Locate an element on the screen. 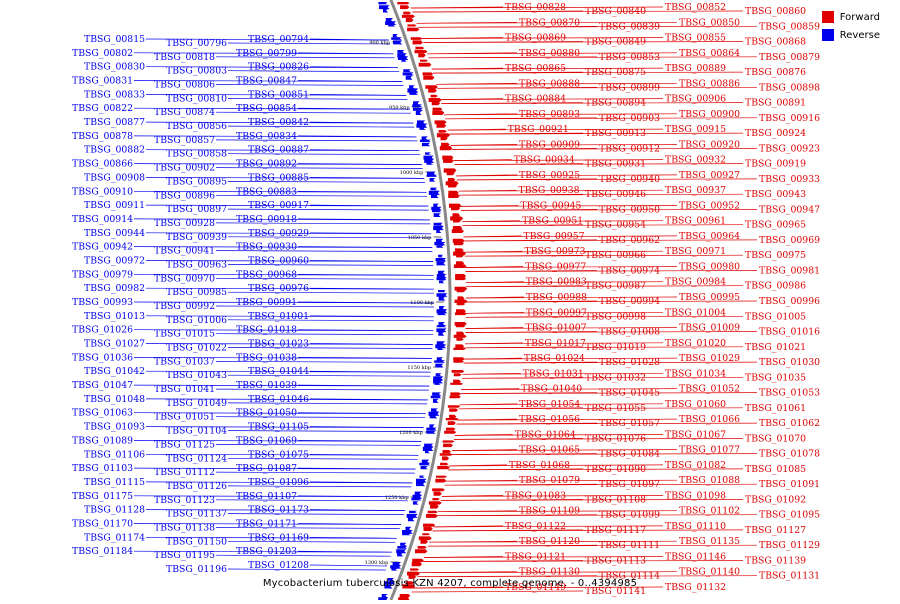 Image resolution: width=900 pixels, height=604 pixels. forward-gene-label: TBSG_01141 is located at coordinates (615, 591).